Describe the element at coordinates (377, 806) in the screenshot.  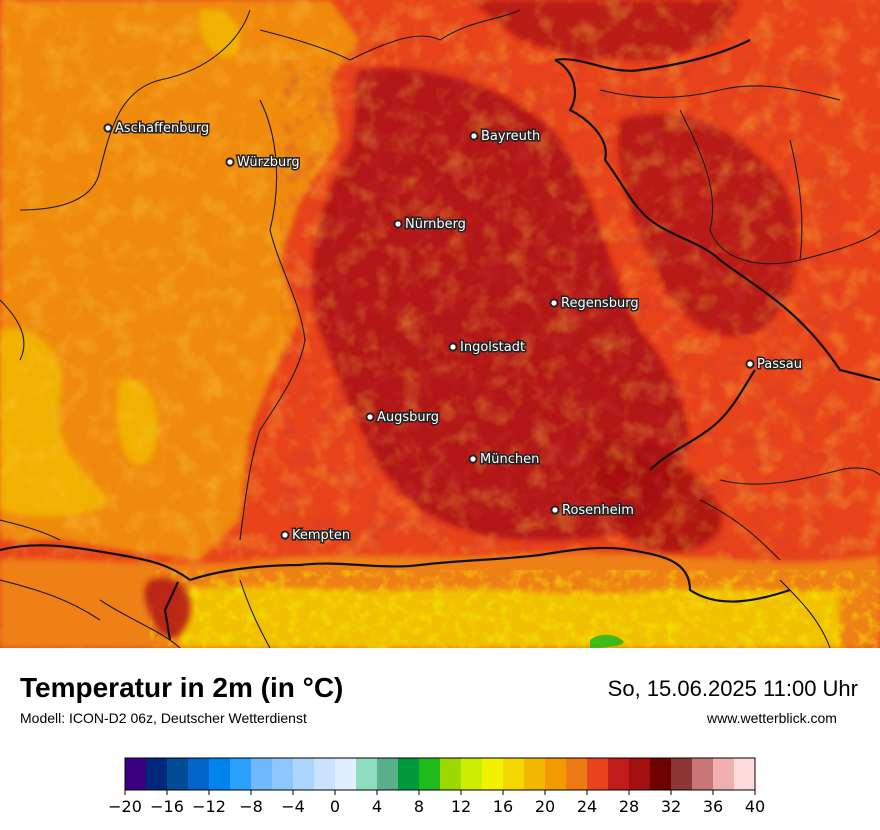
I see `legend-tick-label: 4` at that location.